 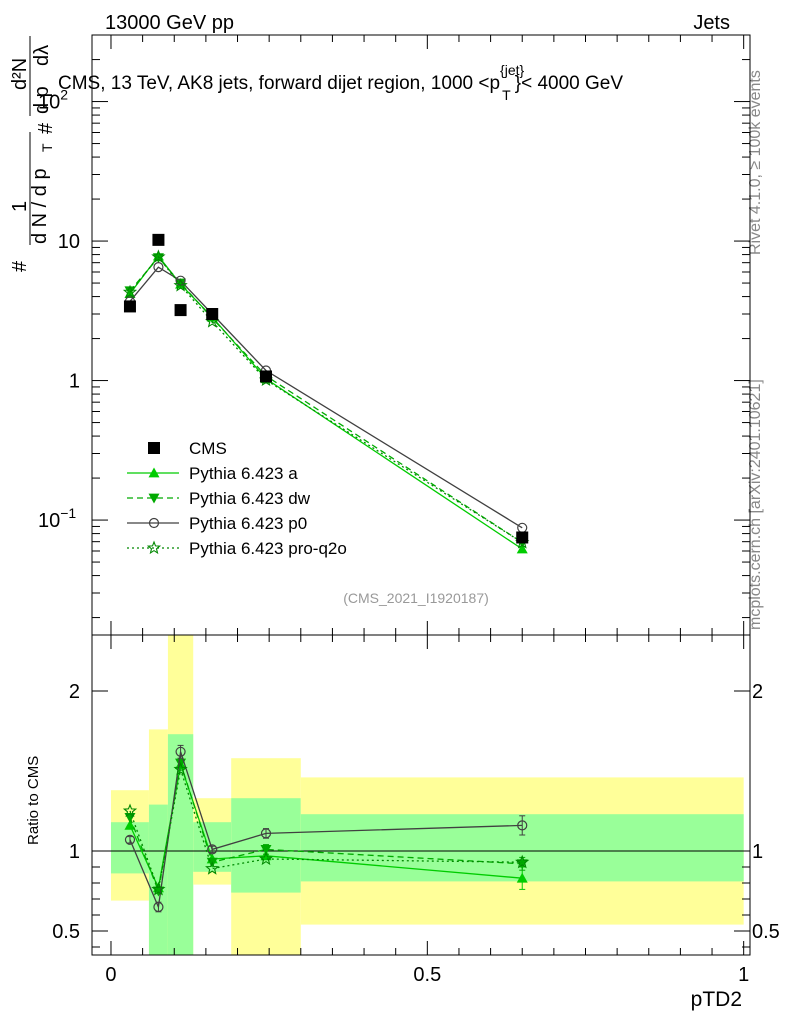 I want to click on y-tick-label: 10⁻¹, so click(x=57, y=518).